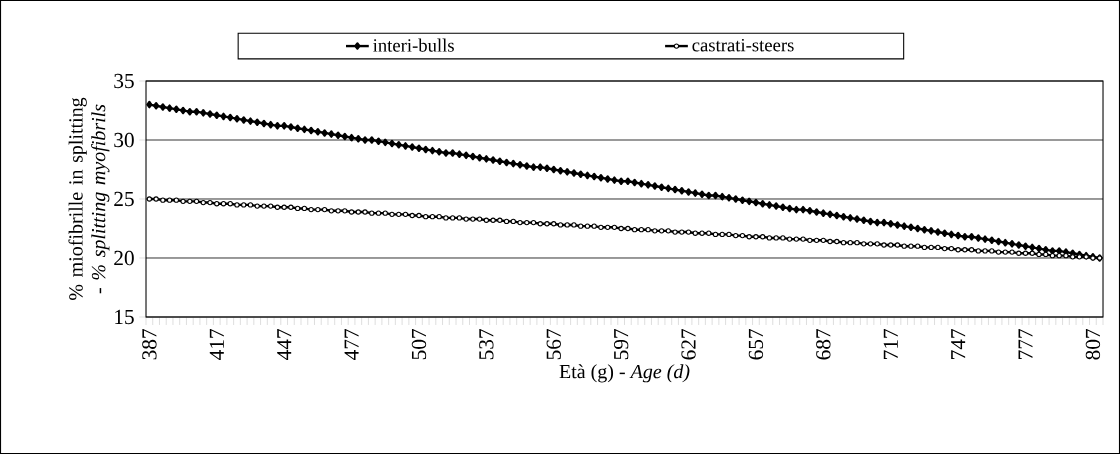 This screenshot has width=1120, height=454. What do you see at coordinates (743, 45) in the screenshot?
I see `legend-label: castrati-steers` at bounding box center [743, 45].